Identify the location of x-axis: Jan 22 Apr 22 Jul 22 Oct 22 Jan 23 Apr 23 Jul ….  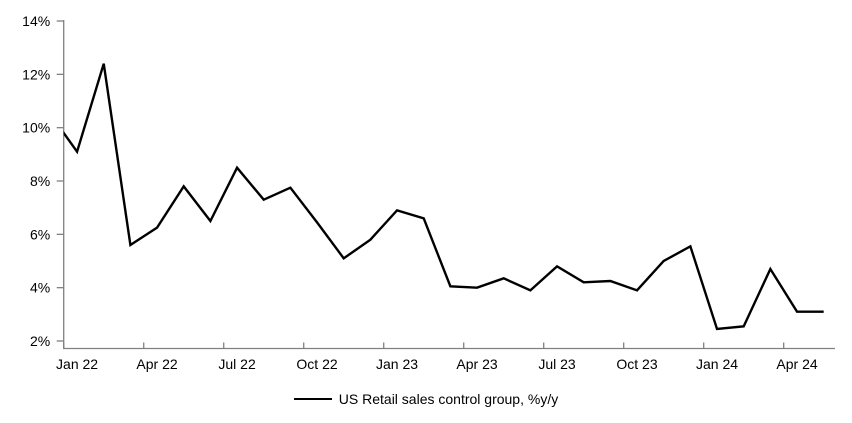
(445, 357).